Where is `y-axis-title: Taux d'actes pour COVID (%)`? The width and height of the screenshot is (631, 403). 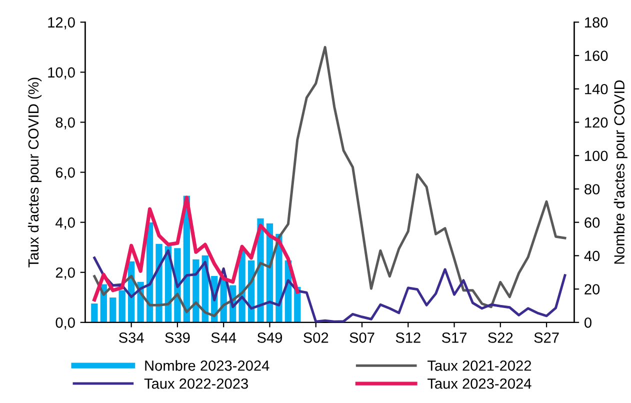 y-axis-title: Taux d'actes pour COVID (%) is located at coordinates (35, 173).